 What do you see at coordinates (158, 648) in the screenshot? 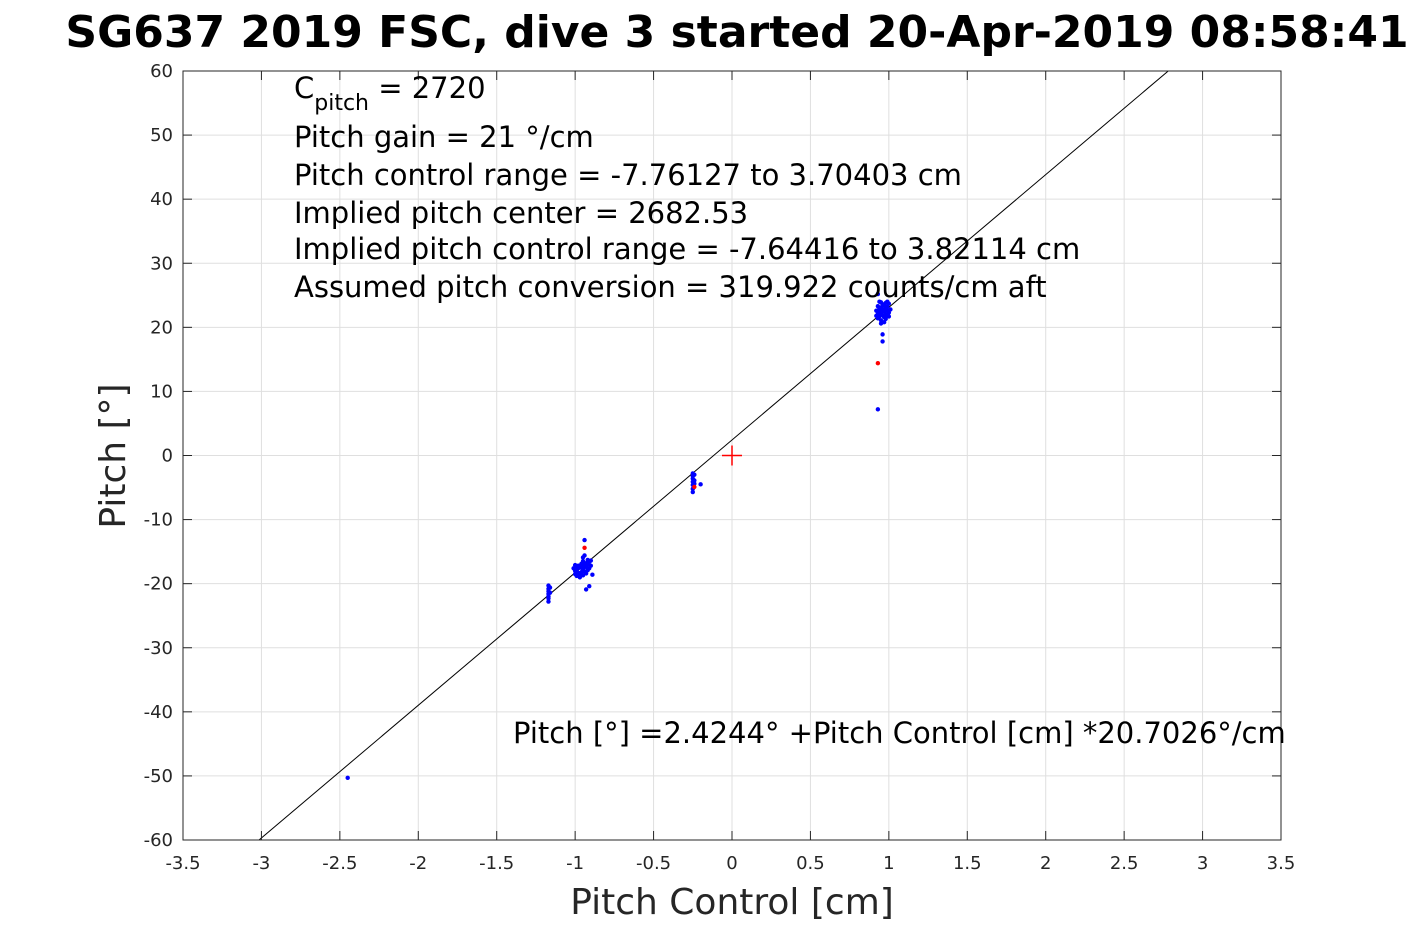
I see `y-tick-label: -30` at bounding box center [158, 648].